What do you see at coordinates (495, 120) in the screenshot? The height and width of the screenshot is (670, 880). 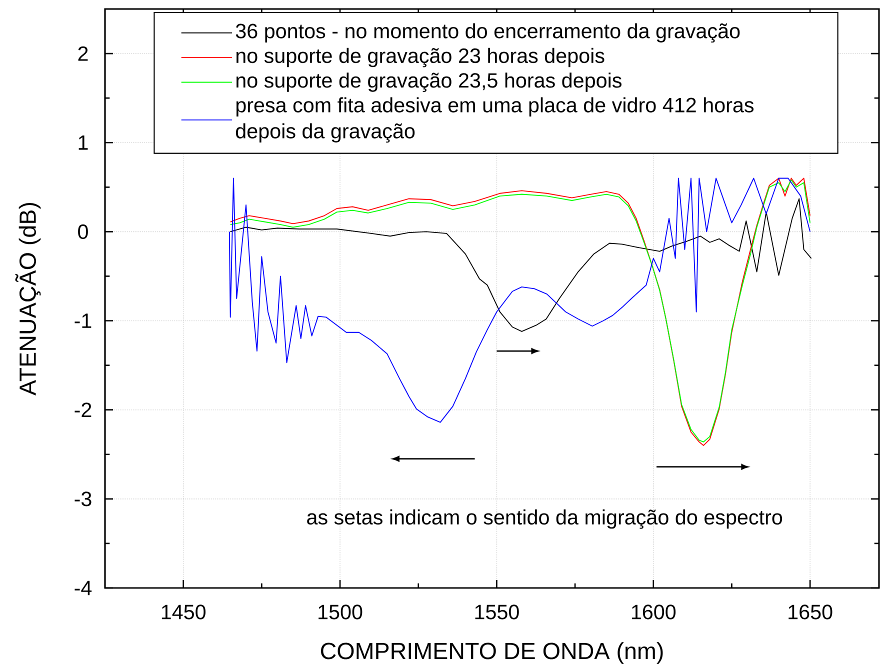 I see `legend-label: presa com fita adesiva em uma placa de vidro 412 horas depois da gravação` at bounding box center [495, 120].